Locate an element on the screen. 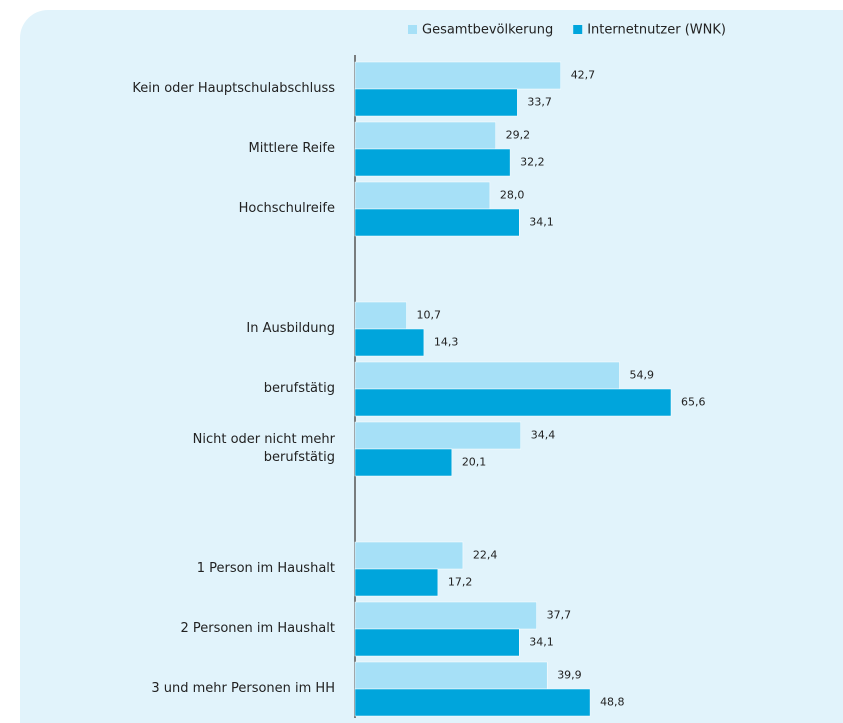 This screenshot has height=723, width=843. category-label: Mittlere Reife is located at coordinates (291, 148).